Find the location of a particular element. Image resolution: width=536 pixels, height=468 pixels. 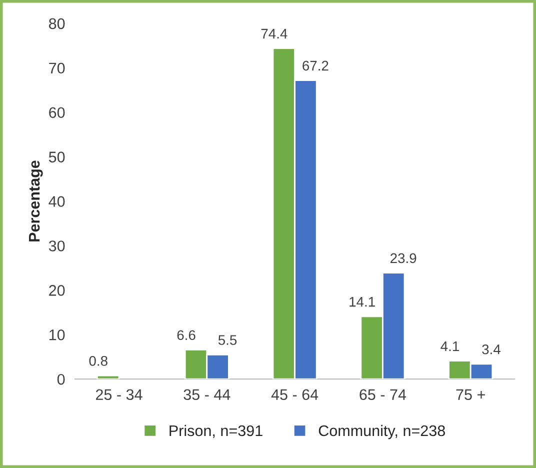

data-label: 14.1 is located at coordinates (362, 302).